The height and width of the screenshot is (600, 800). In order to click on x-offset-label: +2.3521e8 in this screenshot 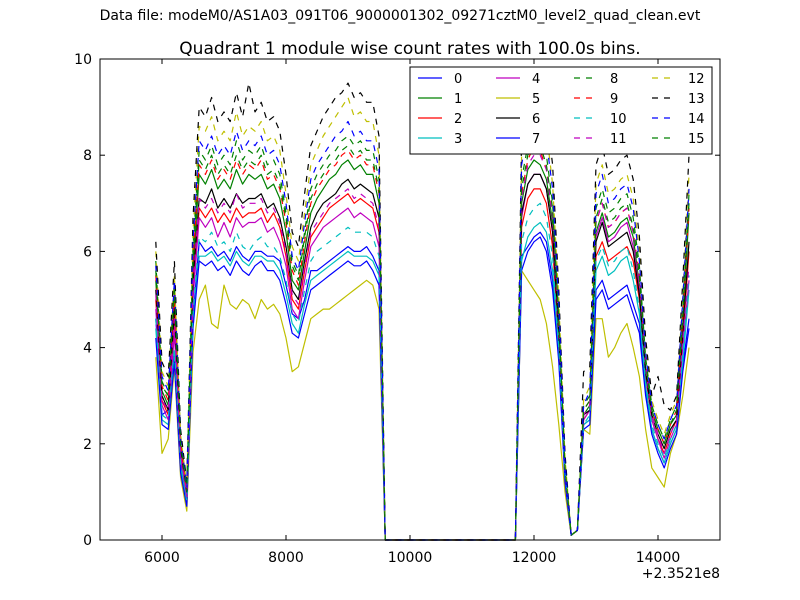, I will do `click(681, 574)`.